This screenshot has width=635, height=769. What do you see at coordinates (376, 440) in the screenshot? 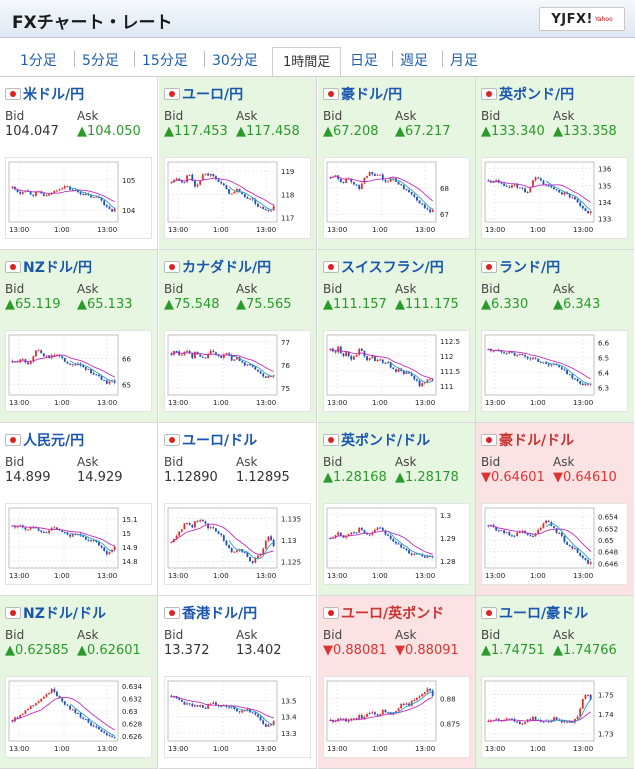
I see `pair-link: 英ポンド/ドル` at bounding box center [376, 440].